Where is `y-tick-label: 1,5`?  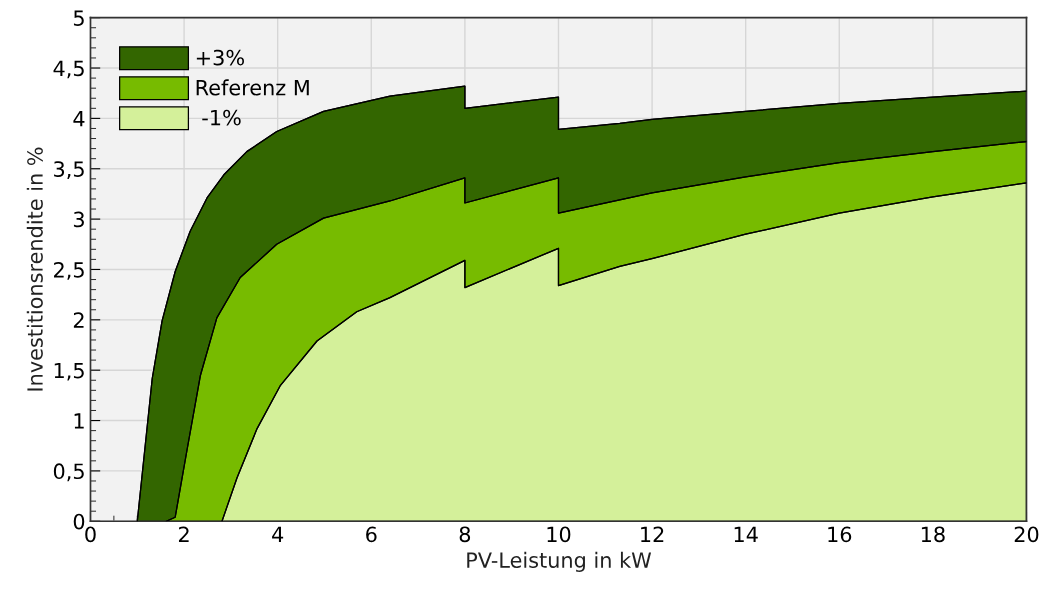
y-tick-label: 1,5 is located at coordinates (69, 371).